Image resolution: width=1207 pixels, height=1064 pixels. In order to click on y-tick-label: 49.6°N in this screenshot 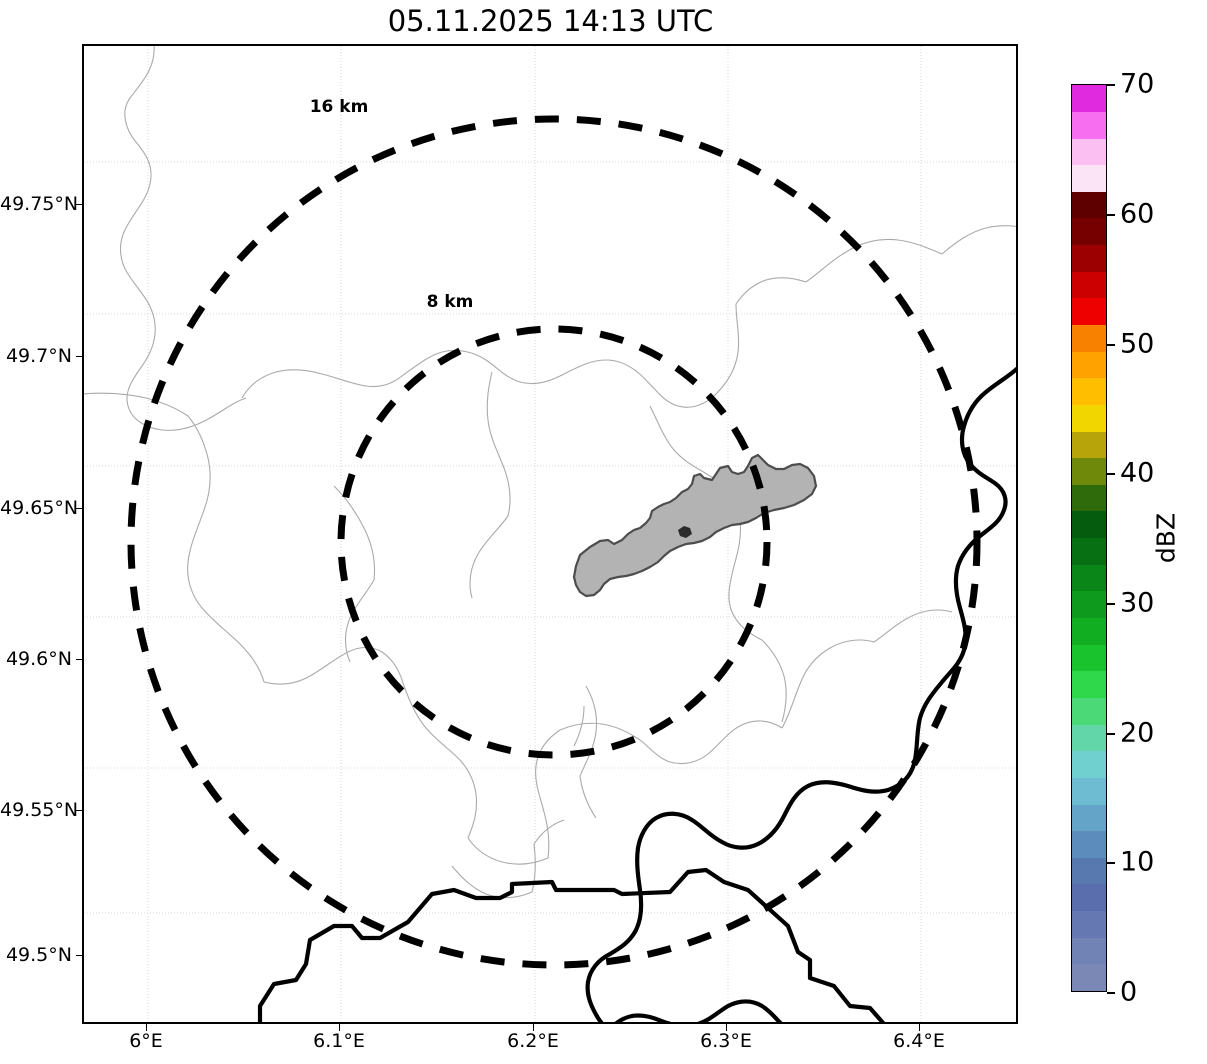, I will do `click(38, 659)`.